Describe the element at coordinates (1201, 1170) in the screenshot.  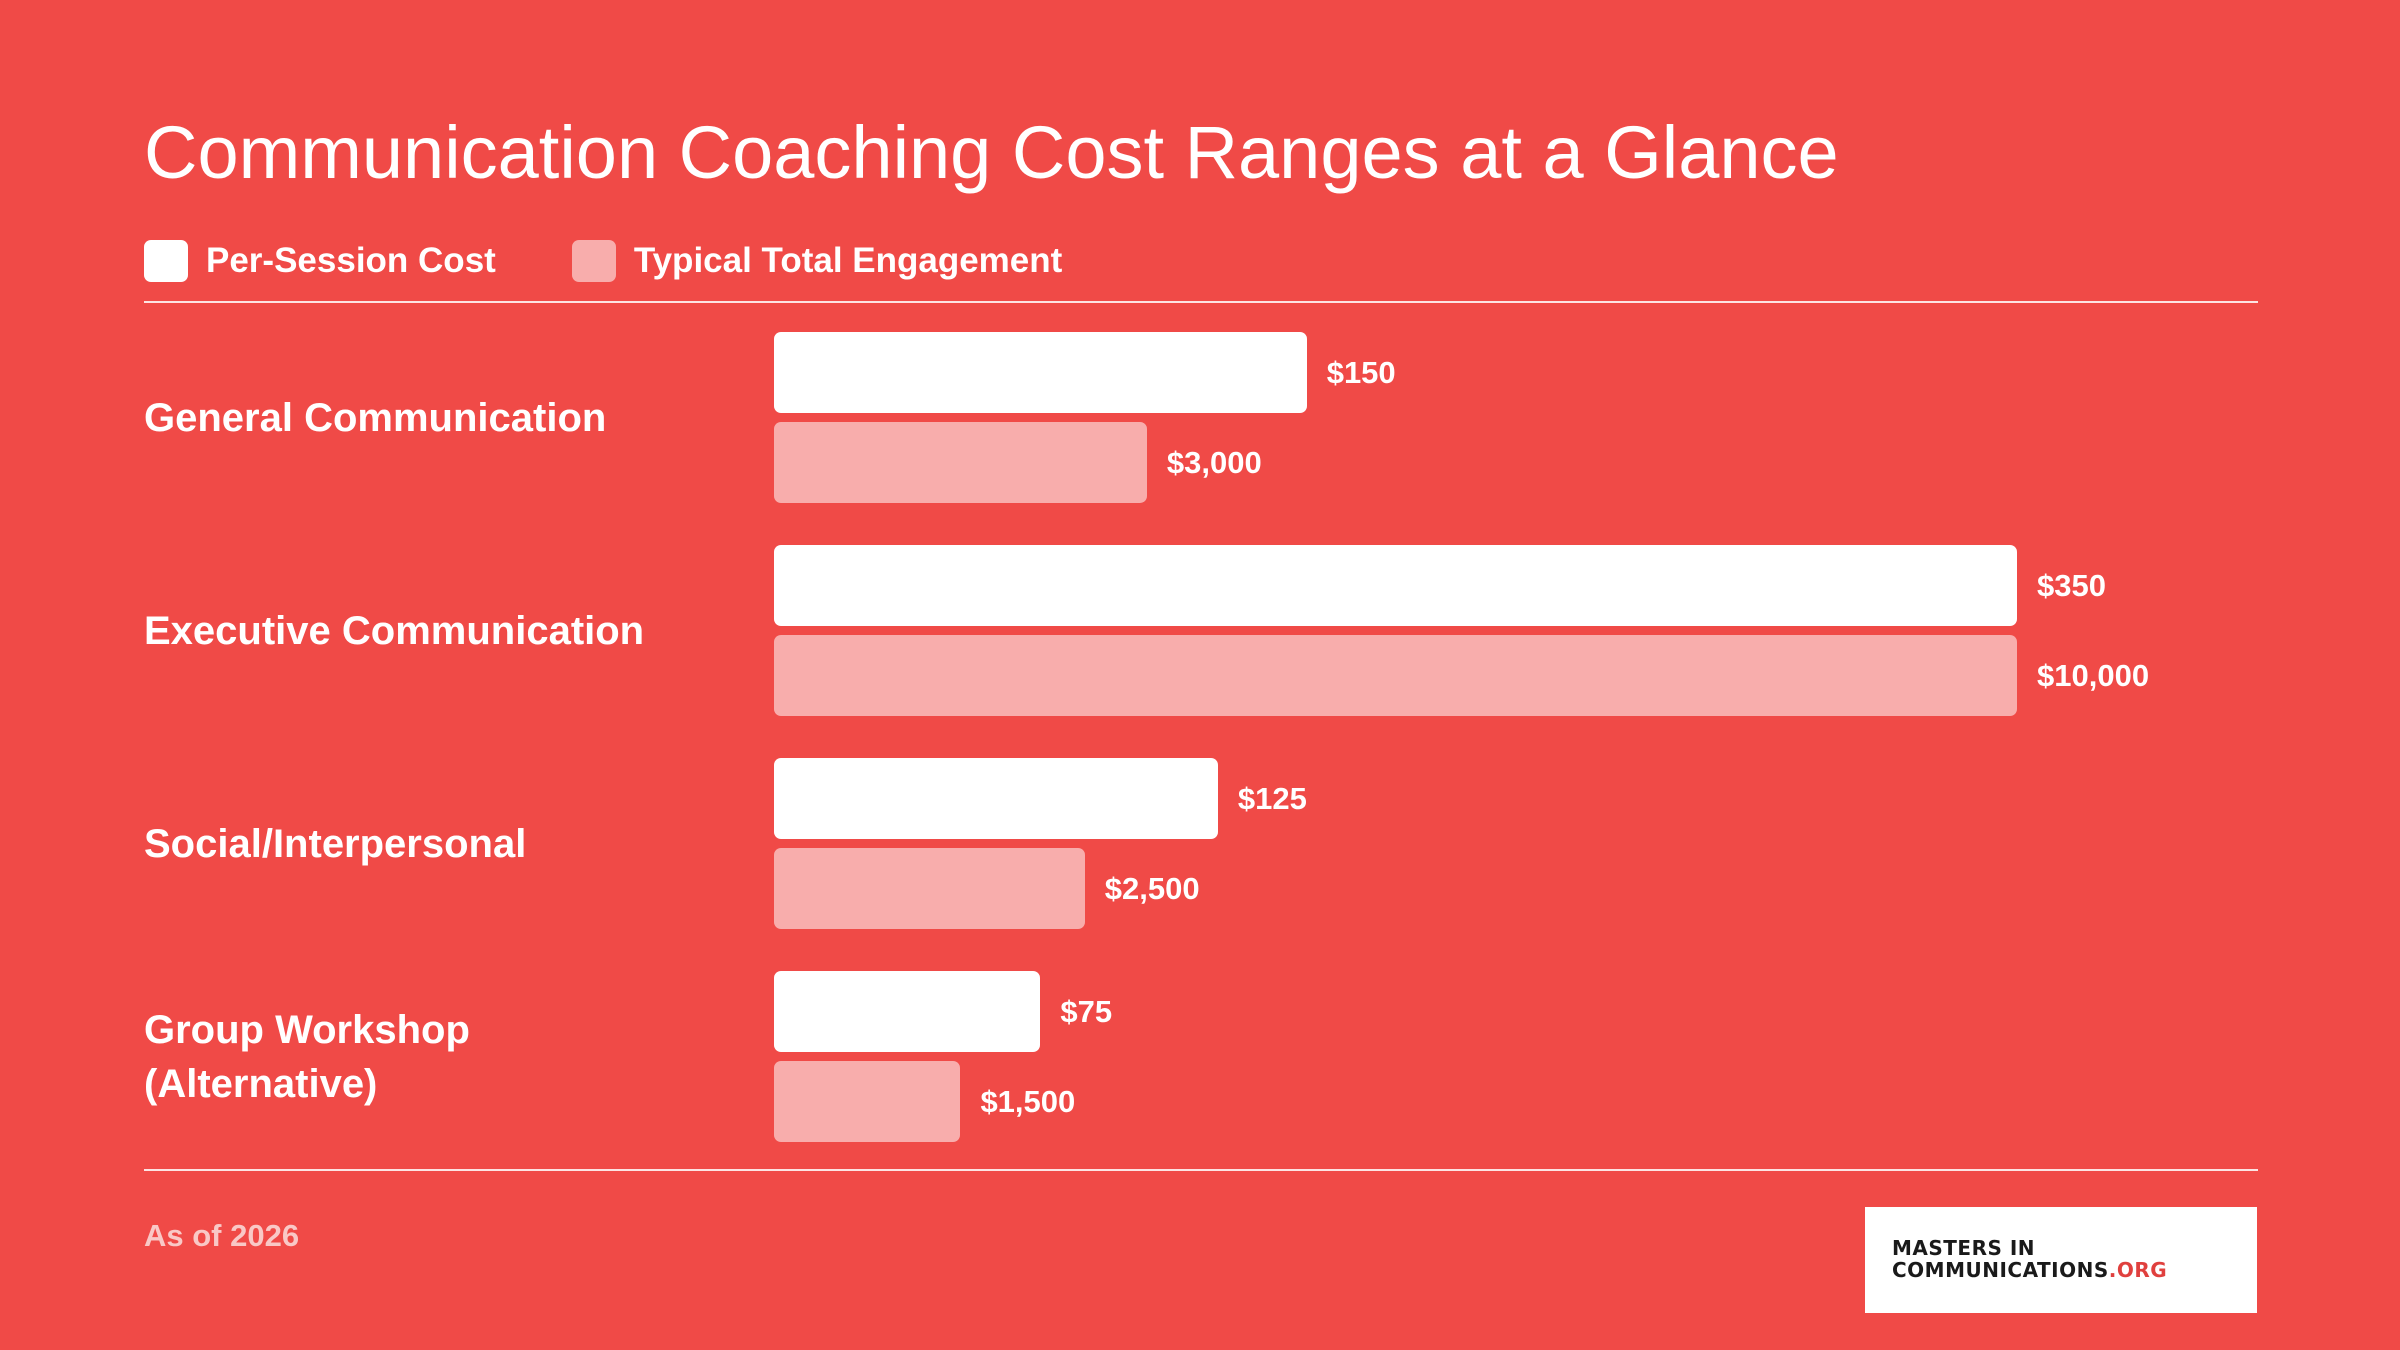
I see `bottom-divider` at that location.